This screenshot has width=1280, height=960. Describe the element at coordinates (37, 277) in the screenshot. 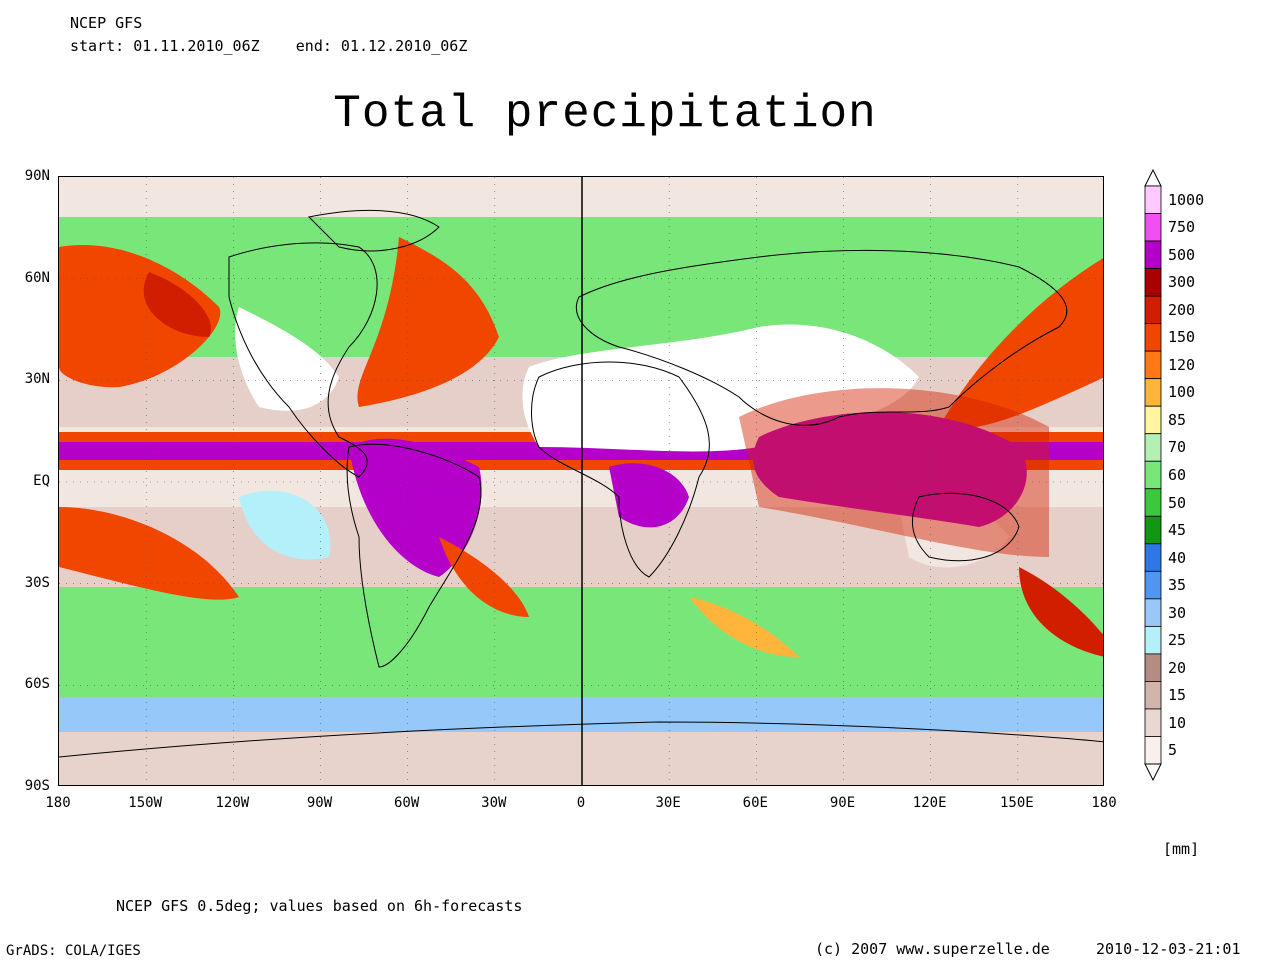

I see `y-tick-label: 60N` at that location.